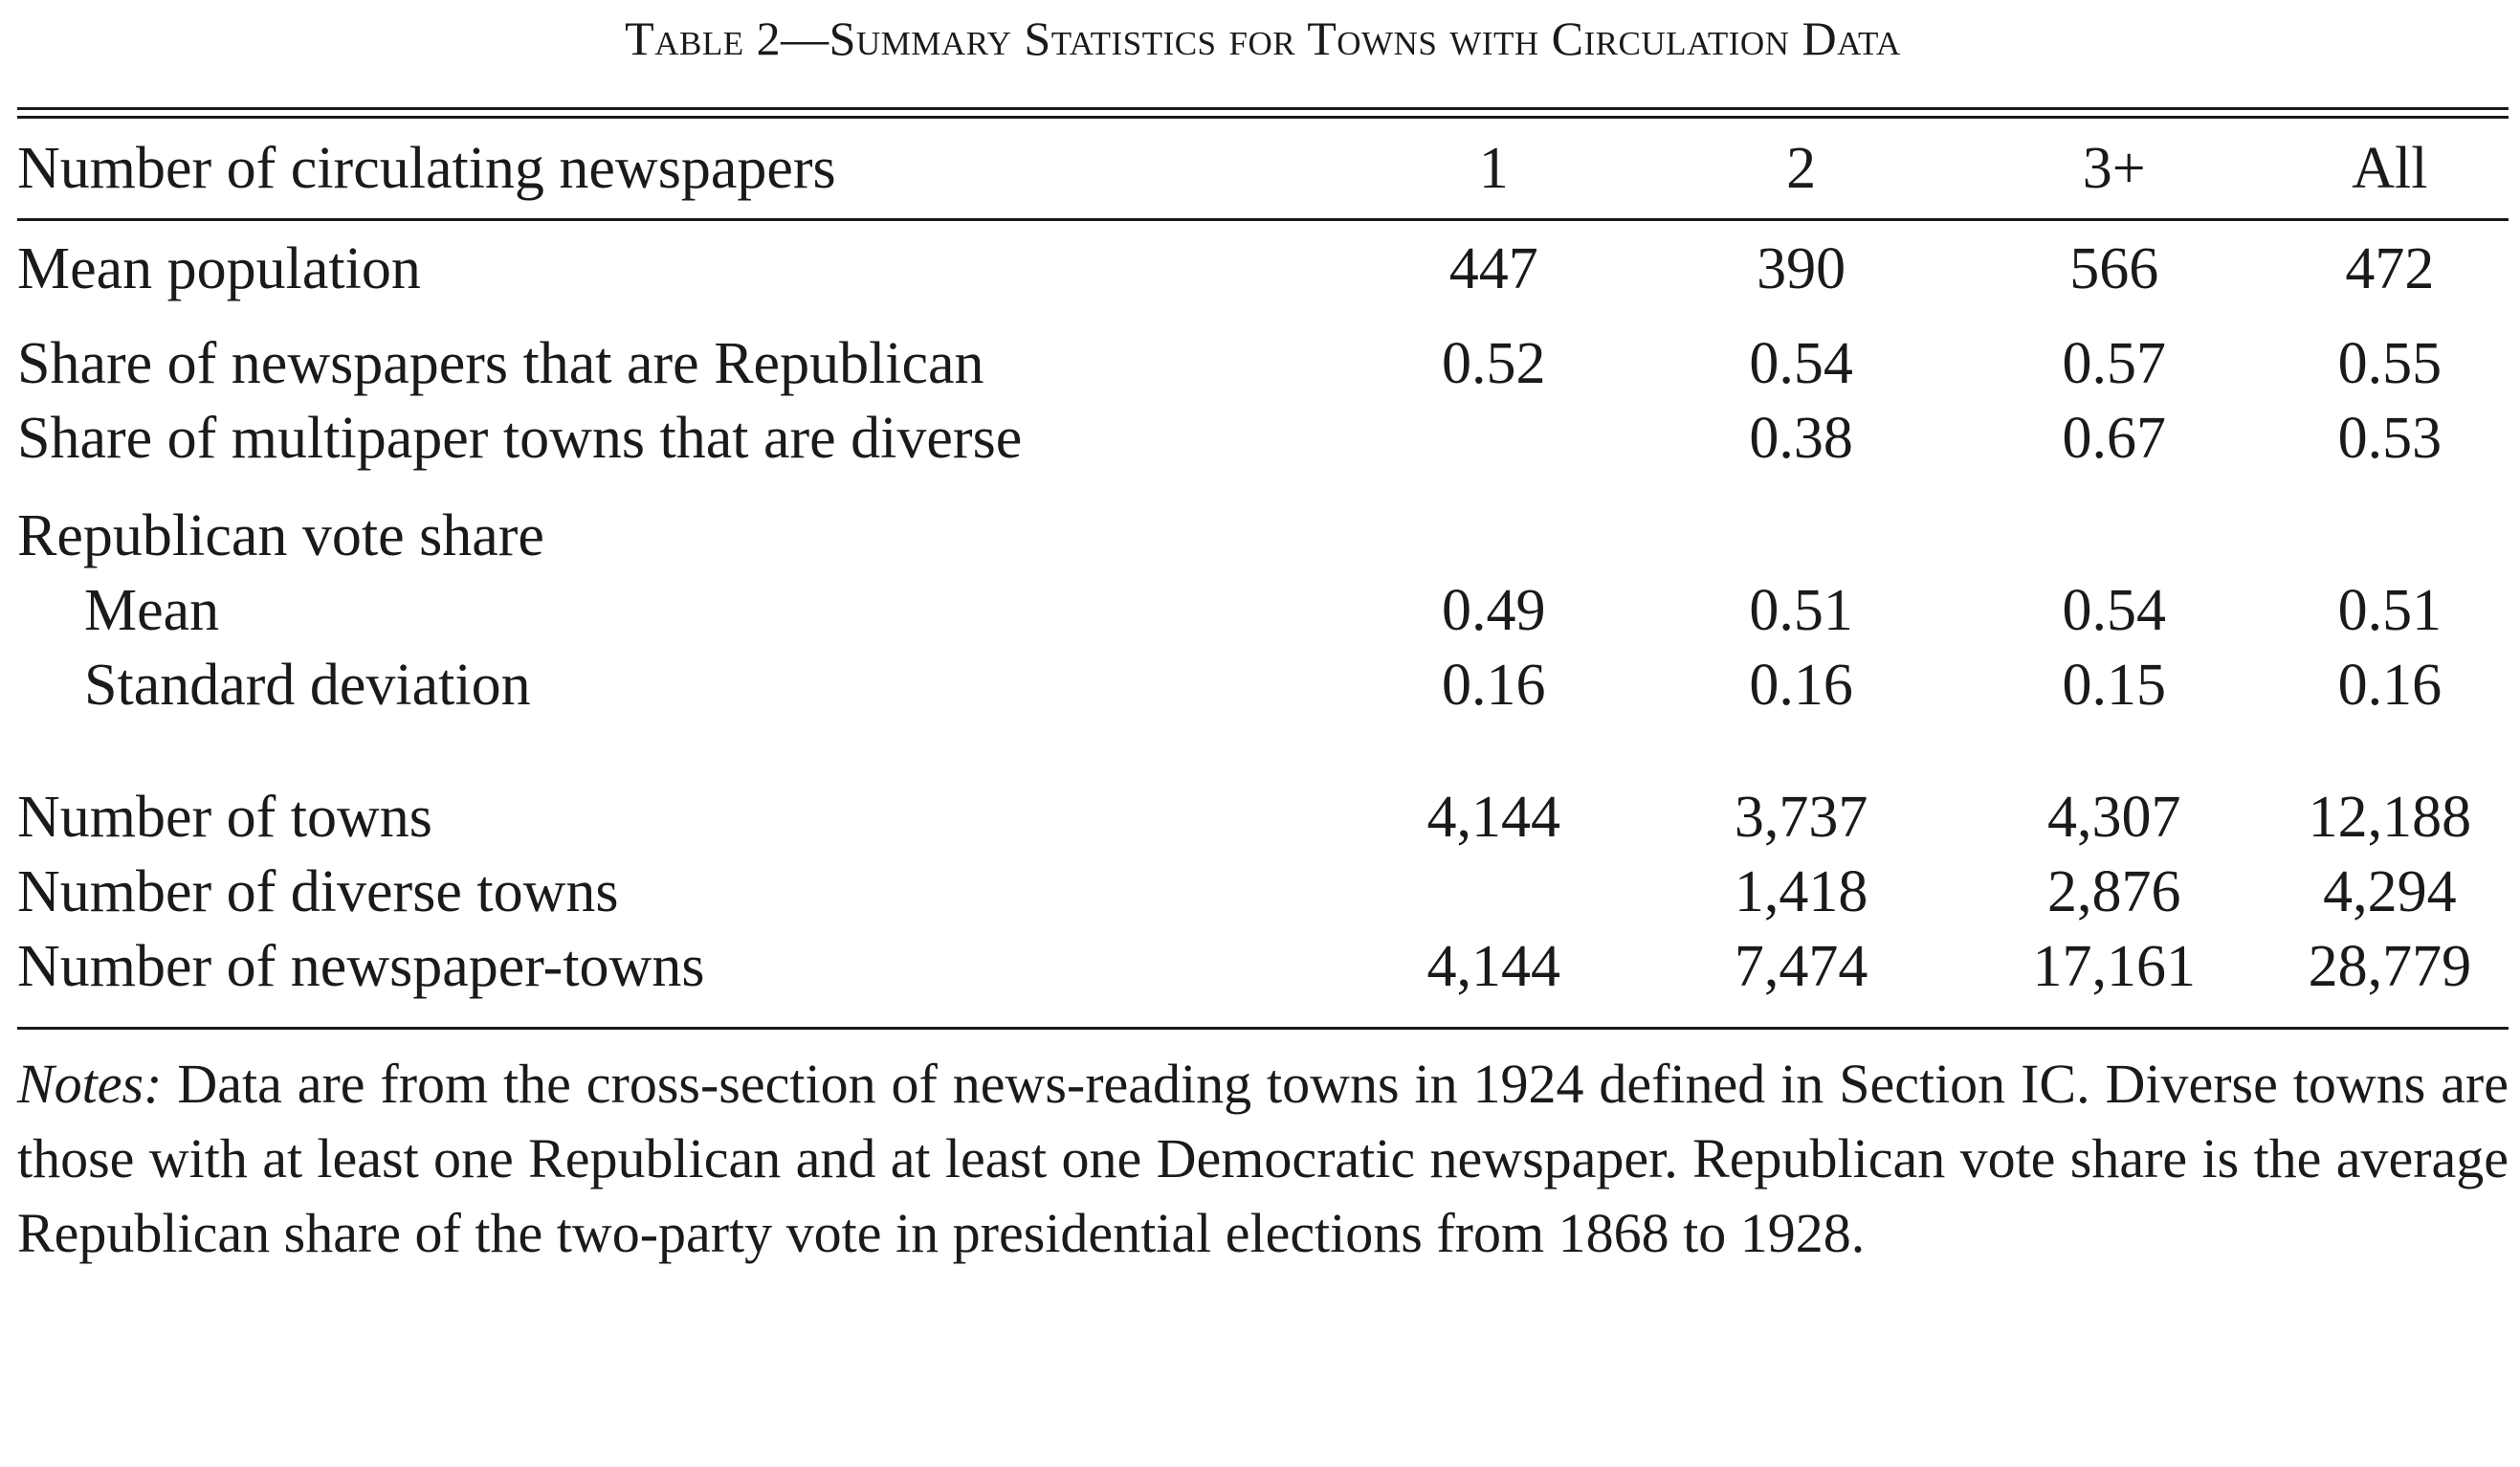 The image size is (2520, 1467). I want to click on bottom-rule, so click(1263, 1028).